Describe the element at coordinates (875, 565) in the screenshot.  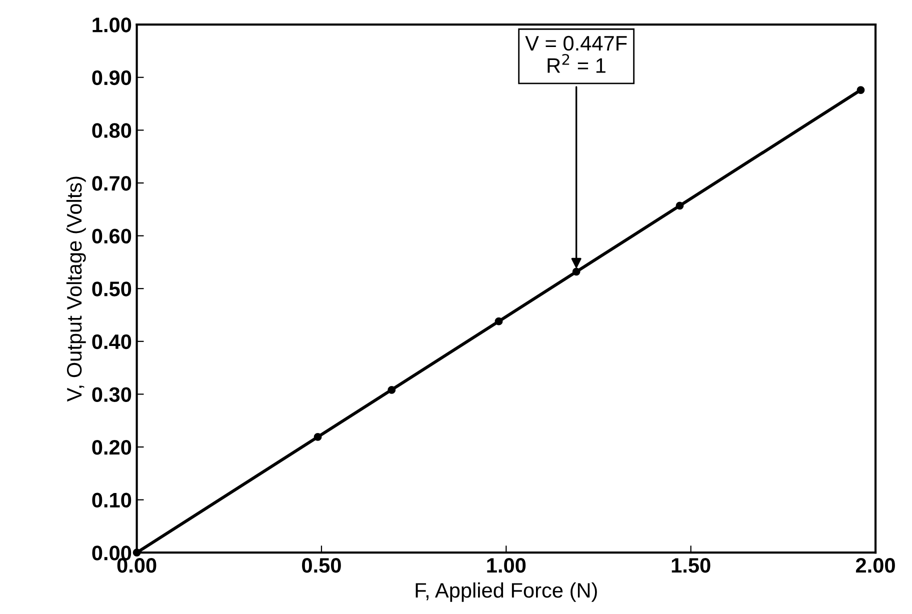
I see `x-tick-label: 2.00` at that location.